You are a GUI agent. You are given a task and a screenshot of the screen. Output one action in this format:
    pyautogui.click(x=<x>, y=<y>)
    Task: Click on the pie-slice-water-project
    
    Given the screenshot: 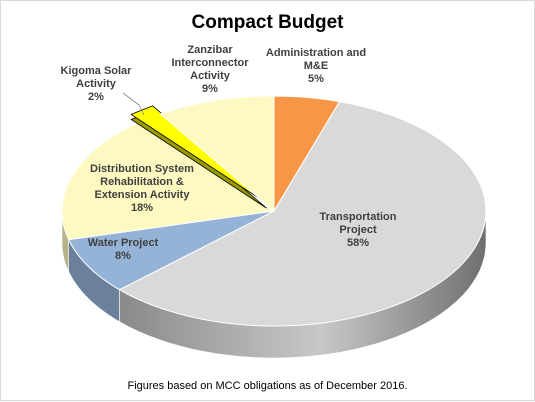 What is the action you would take?
    pyautogui.click(x=171, y=250)
    